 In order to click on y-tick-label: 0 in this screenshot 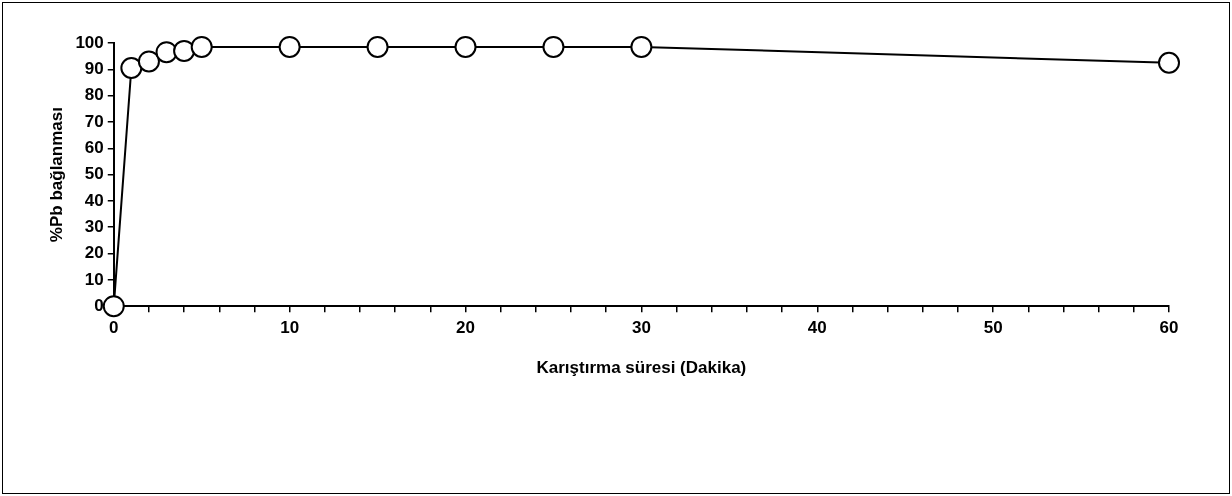, I will do `click(99, 305)`.